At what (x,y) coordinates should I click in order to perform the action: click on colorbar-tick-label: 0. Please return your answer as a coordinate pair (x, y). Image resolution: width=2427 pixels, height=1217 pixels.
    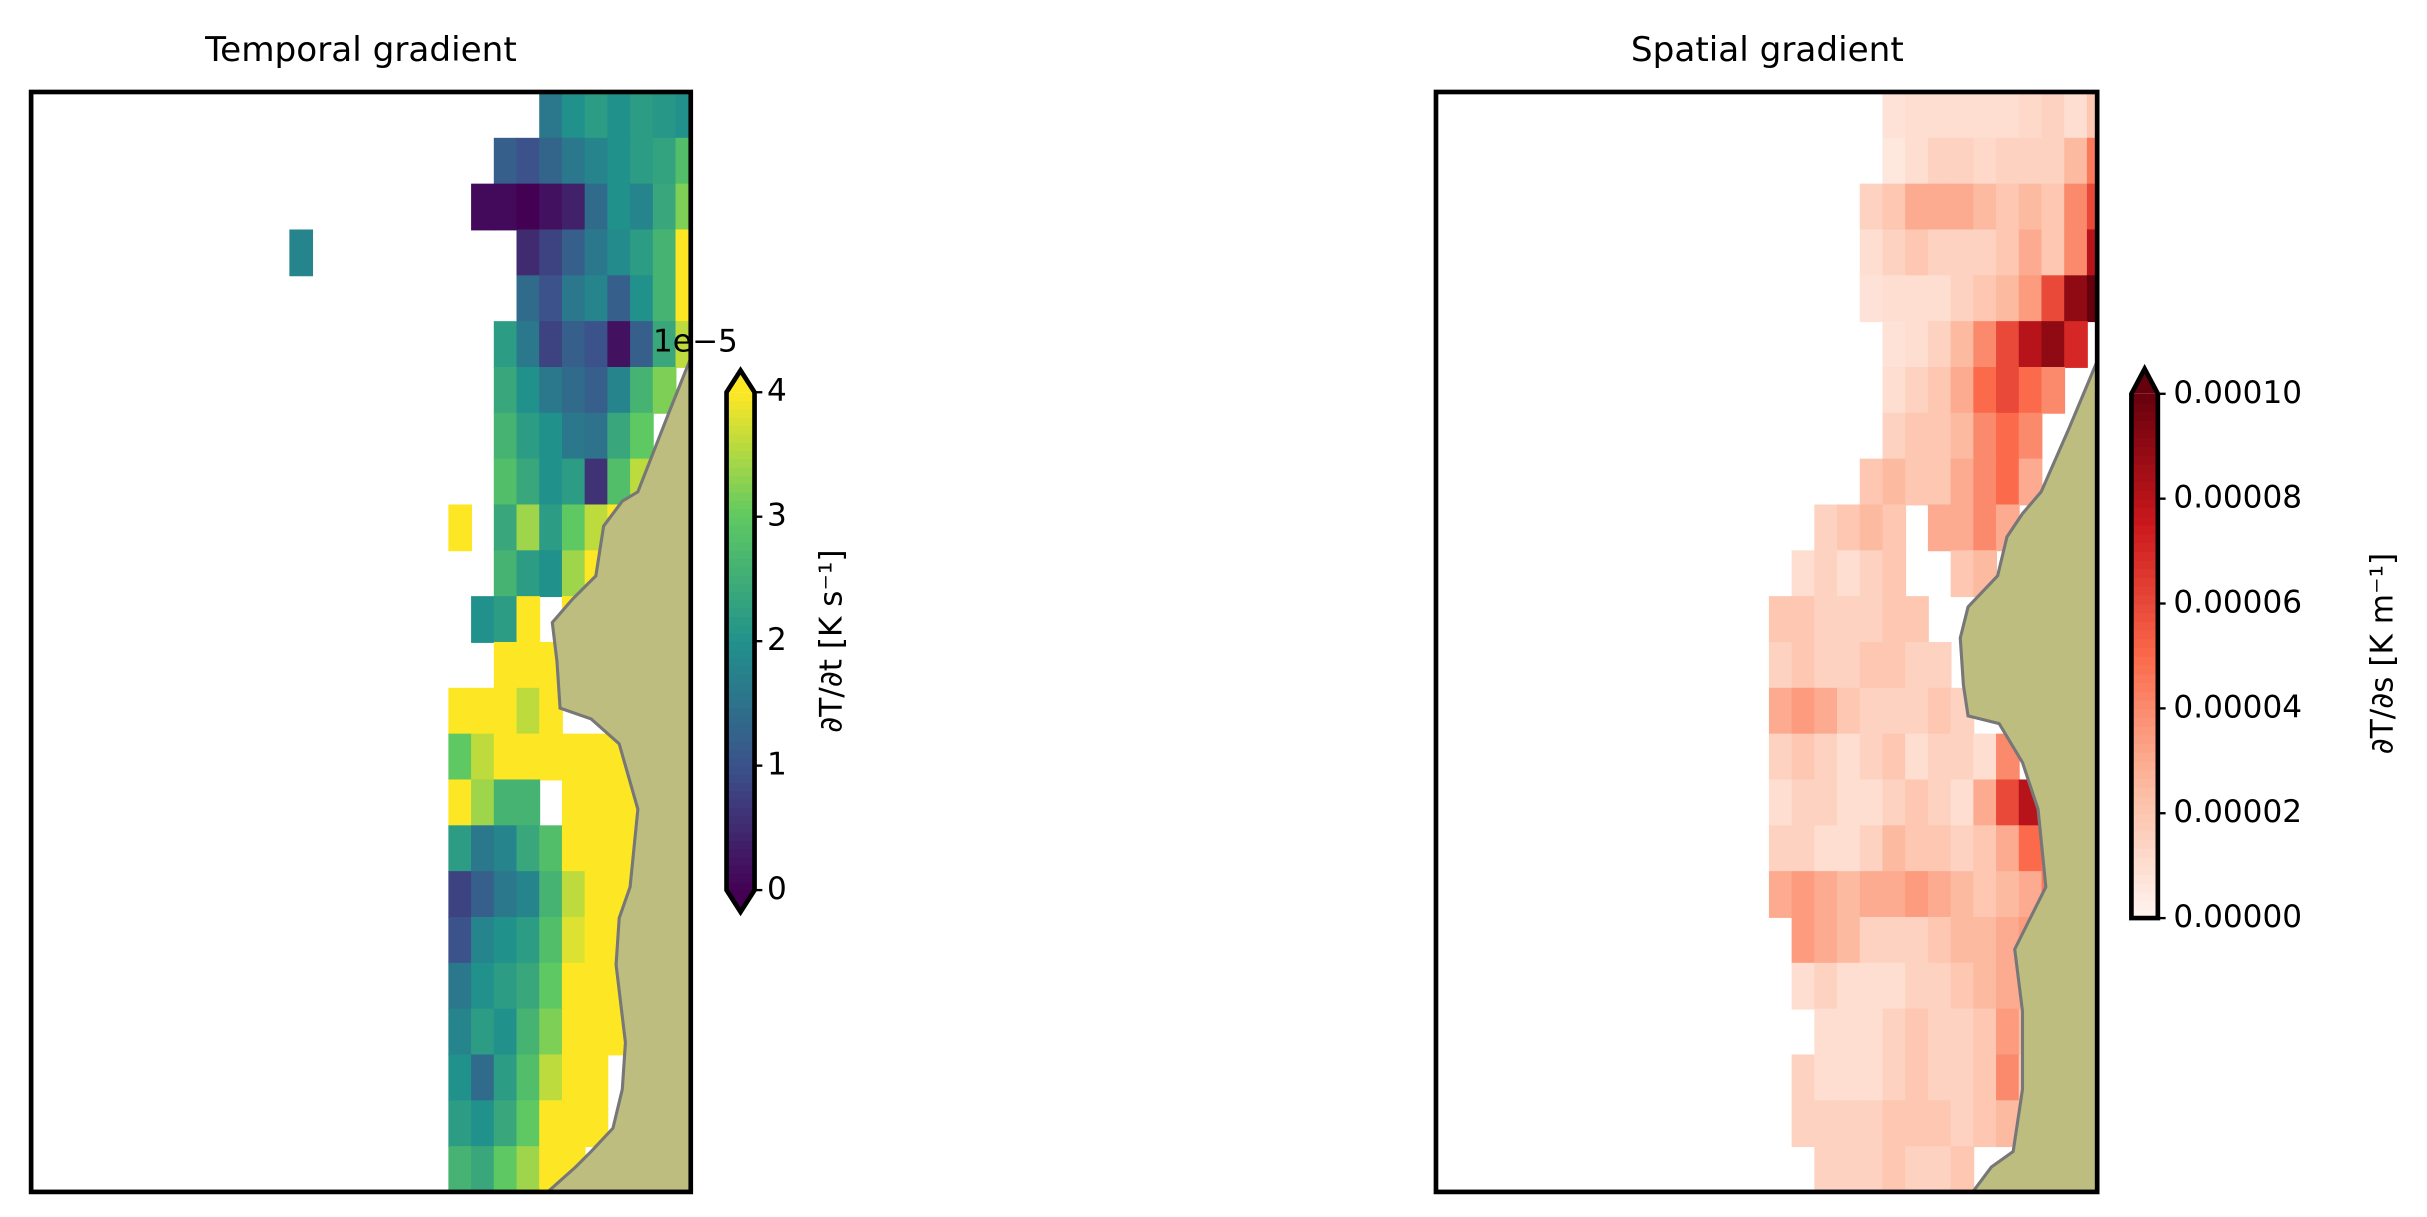
    Looking at the image, I should click on (777, 889).